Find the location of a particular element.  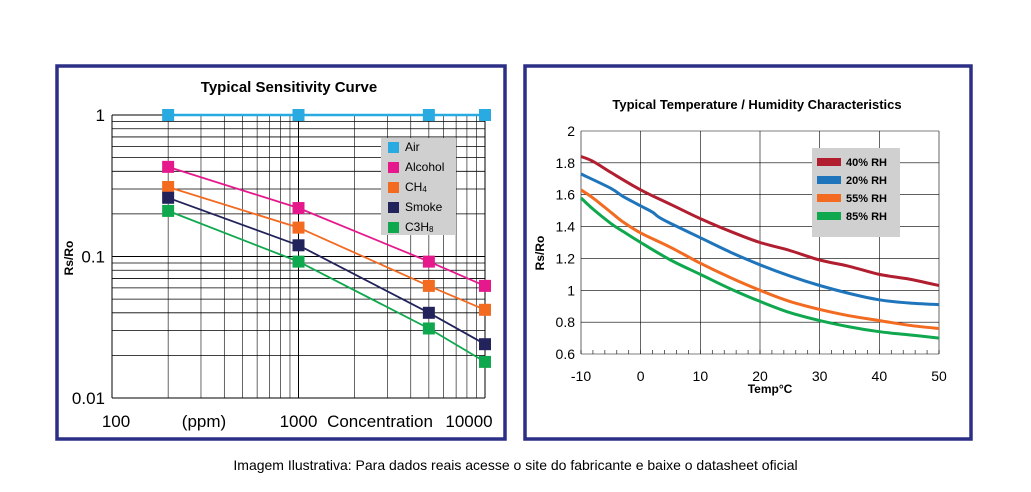

temperature-series is located at coordinates (759, 247).